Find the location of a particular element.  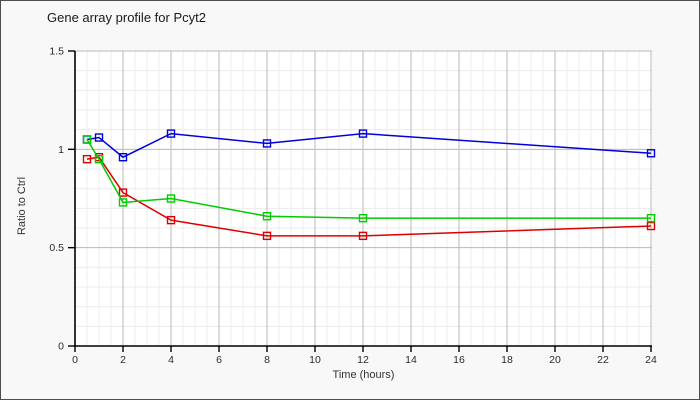

y-tick-label: 1.5 is located at coordinates (56, 52).